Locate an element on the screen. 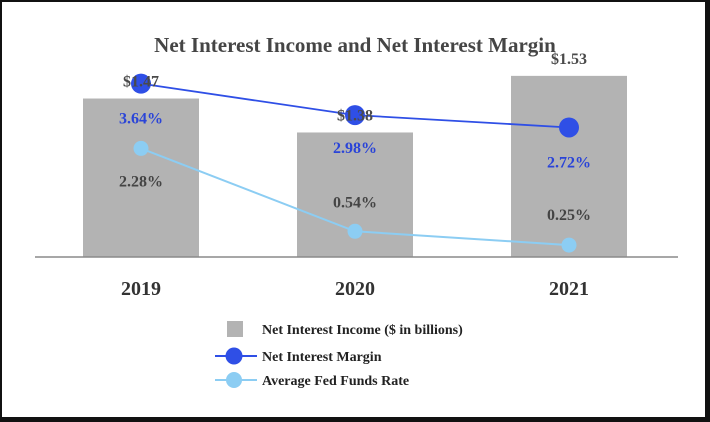 The height and width of the screenshot is (422, 710). bar-2021 is located at coordinates (569, 166).